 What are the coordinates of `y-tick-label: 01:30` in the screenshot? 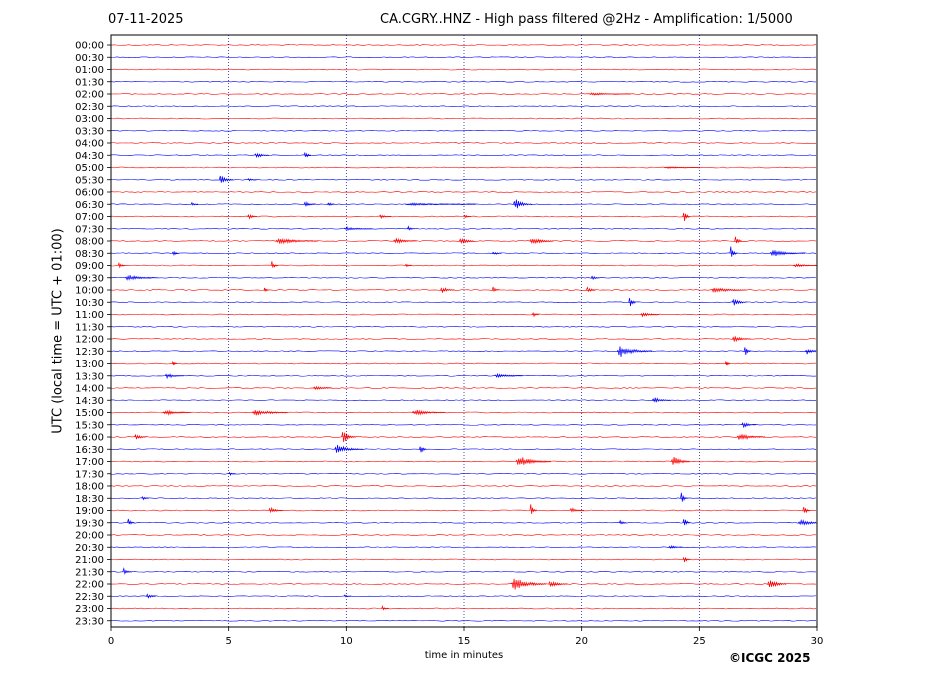 It's located at (89, 82).